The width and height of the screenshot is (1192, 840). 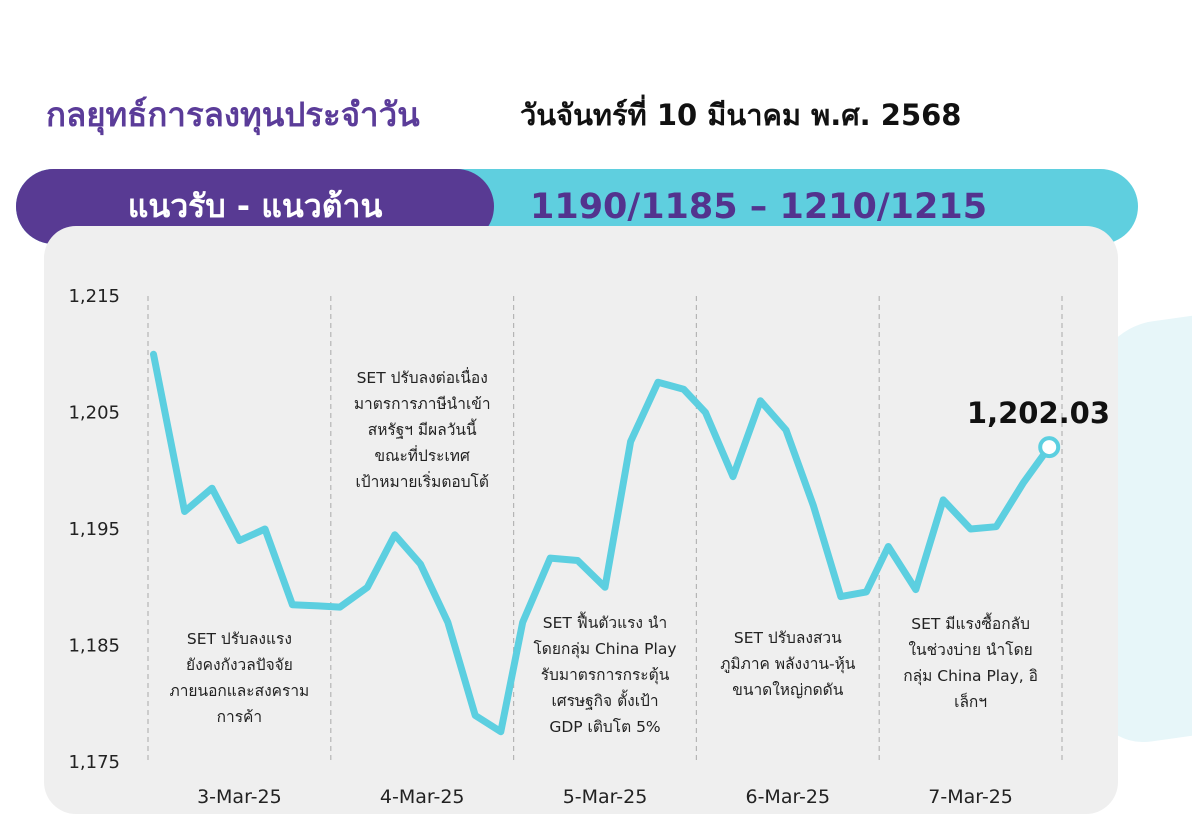 I want to click on annotation-line: กลุ่ม China Play, อิ, so click(x=970, y=676).